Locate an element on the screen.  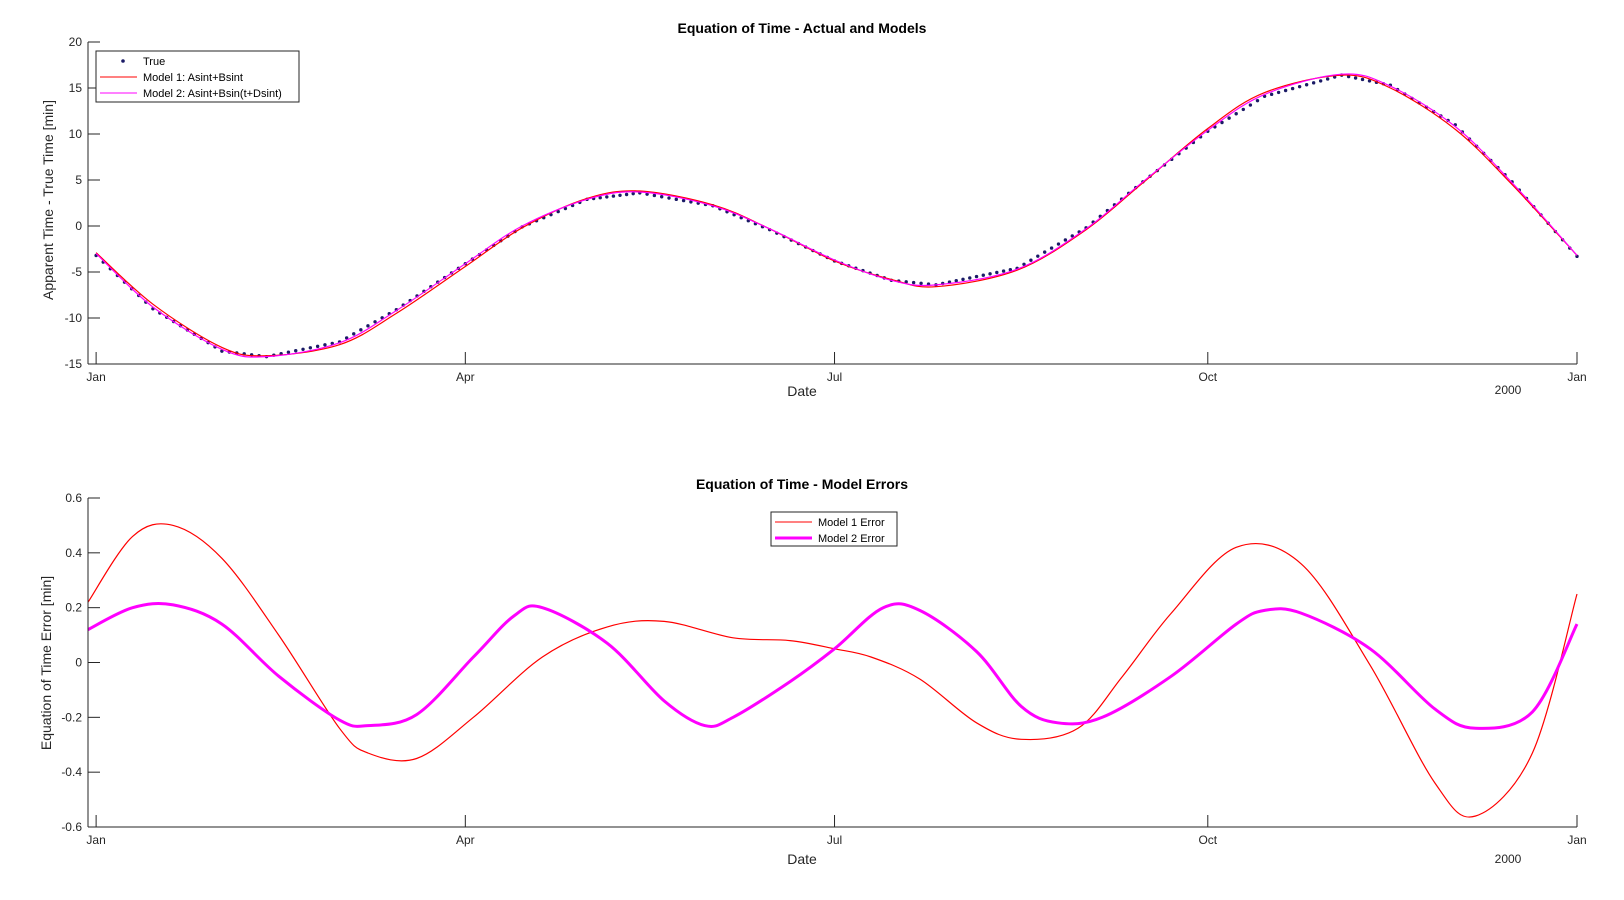
y-tick-label: 20 is located at coordinates (76, 42).